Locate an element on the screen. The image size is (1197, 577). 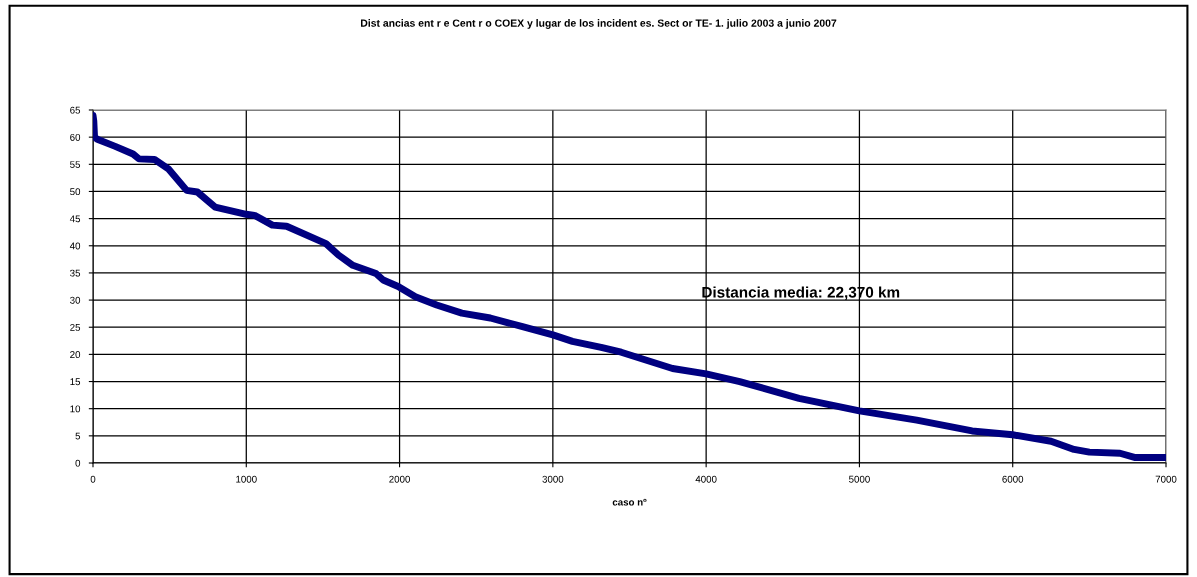
y-tick-label: 50 is located at coordinates (75, 192).